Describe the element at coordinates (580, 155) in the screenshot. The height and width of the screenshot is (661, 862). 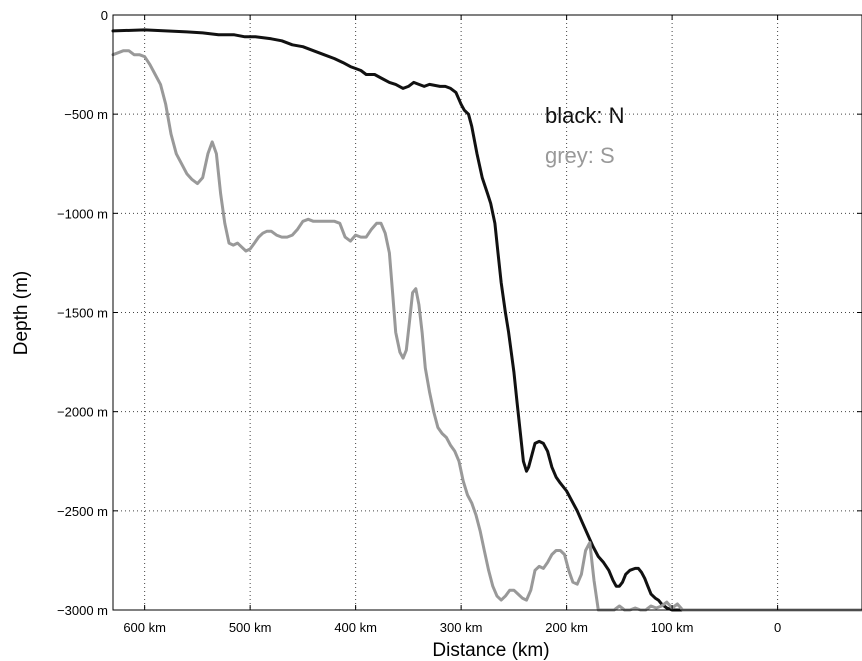
I see `legend-south-label: grey: S` at that location.